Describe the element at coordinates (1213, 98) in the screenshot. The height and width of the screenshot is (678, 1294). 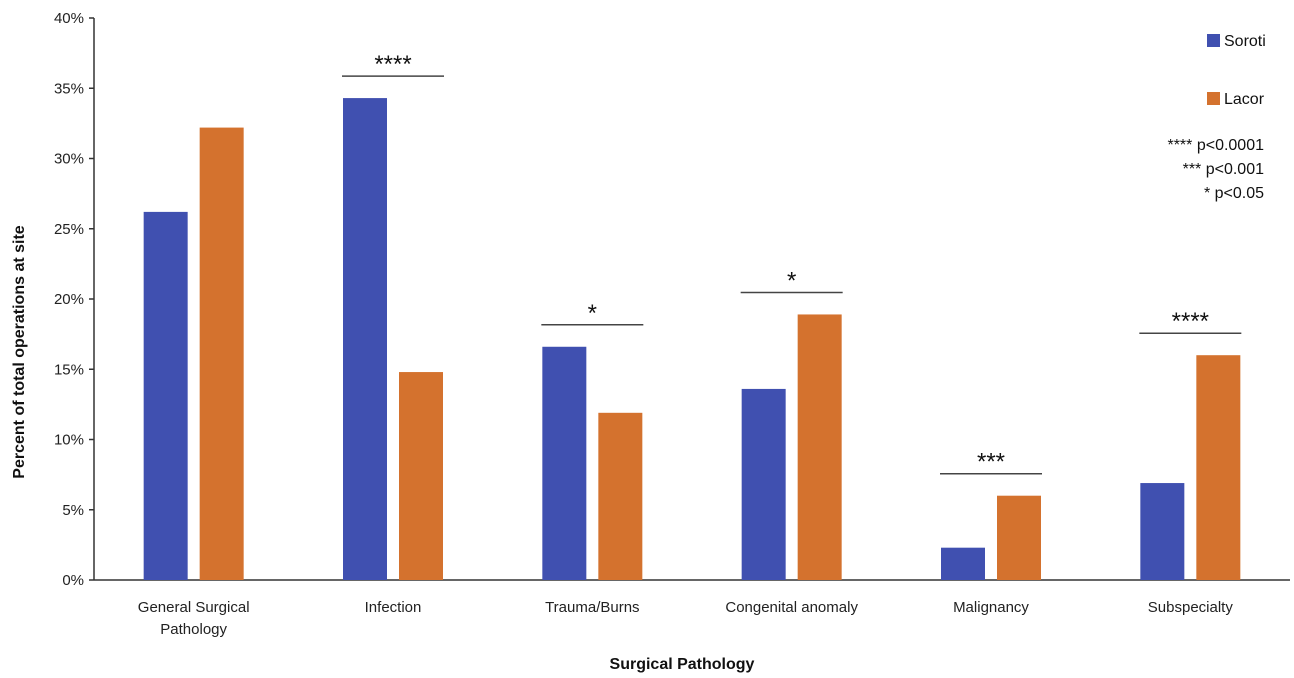
I see `legend-swatch-lacor` at that location.